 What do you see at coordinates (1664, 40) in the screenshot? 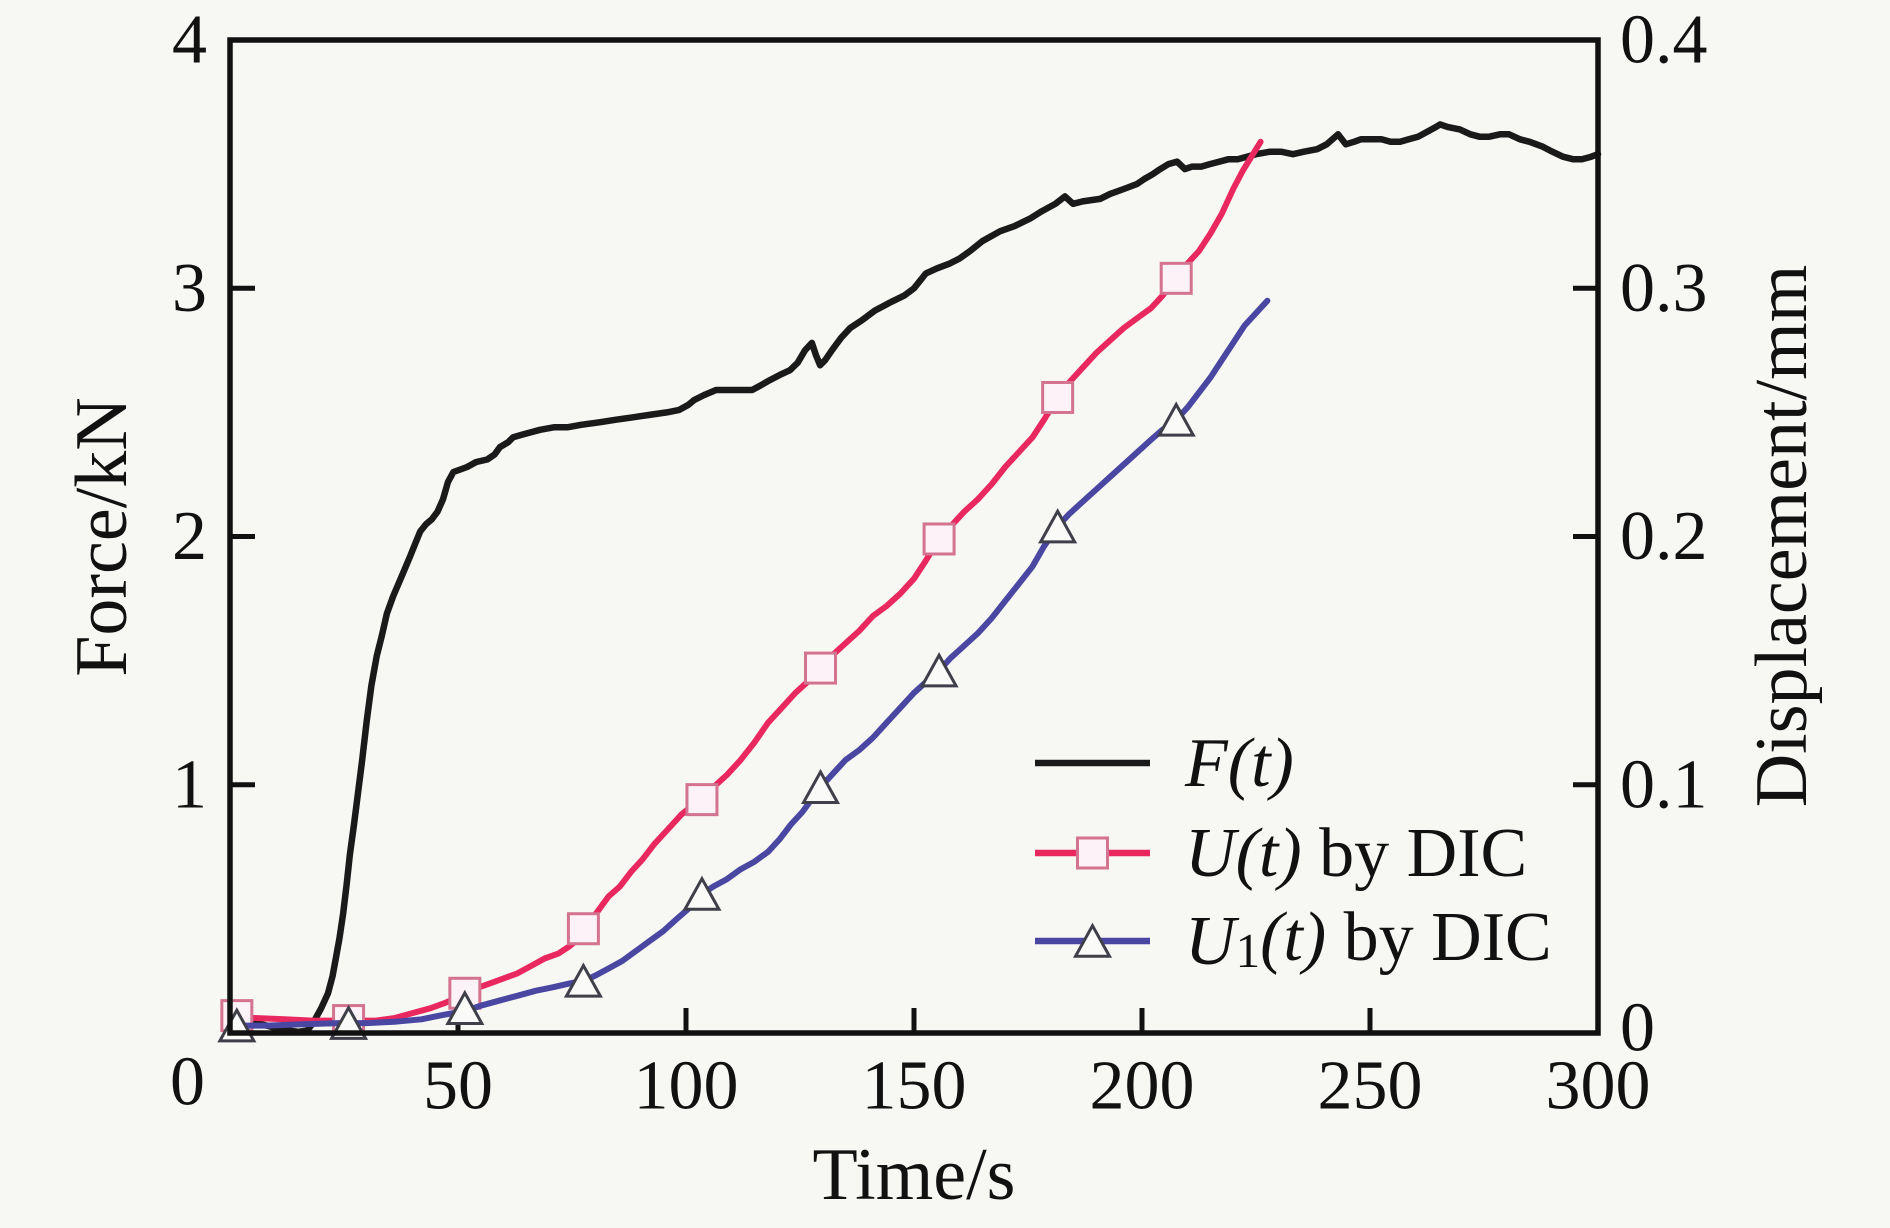
I see `y-right-tick-label: 0.4` at bounding box center [1664, 40].